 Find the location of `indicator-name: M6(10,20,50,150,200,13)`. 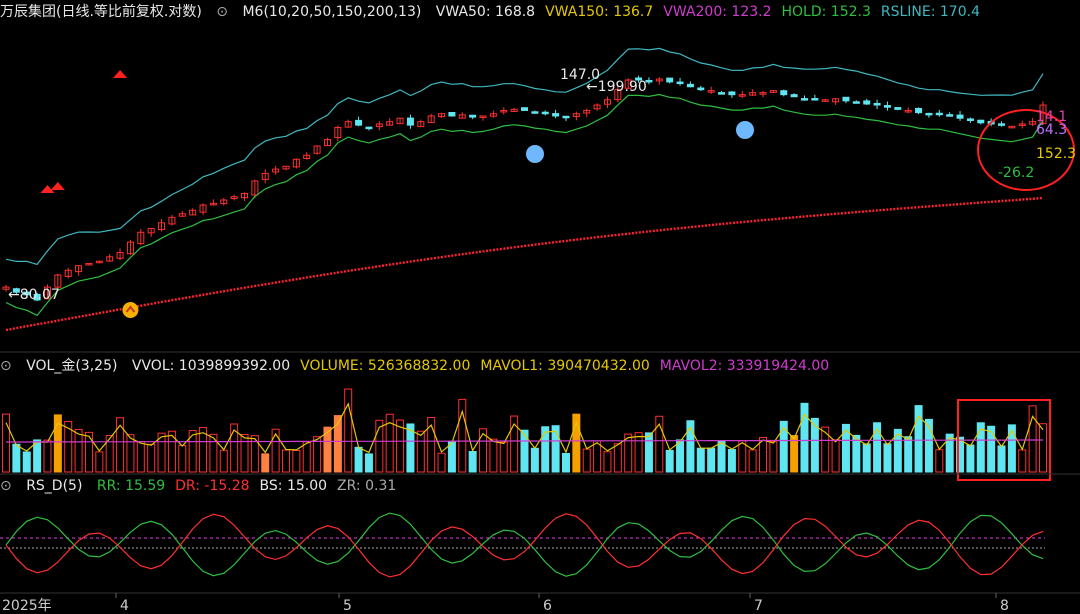

indicator-name: M6(10,20,50,150,200,13) is located at coordinates (332, 12).